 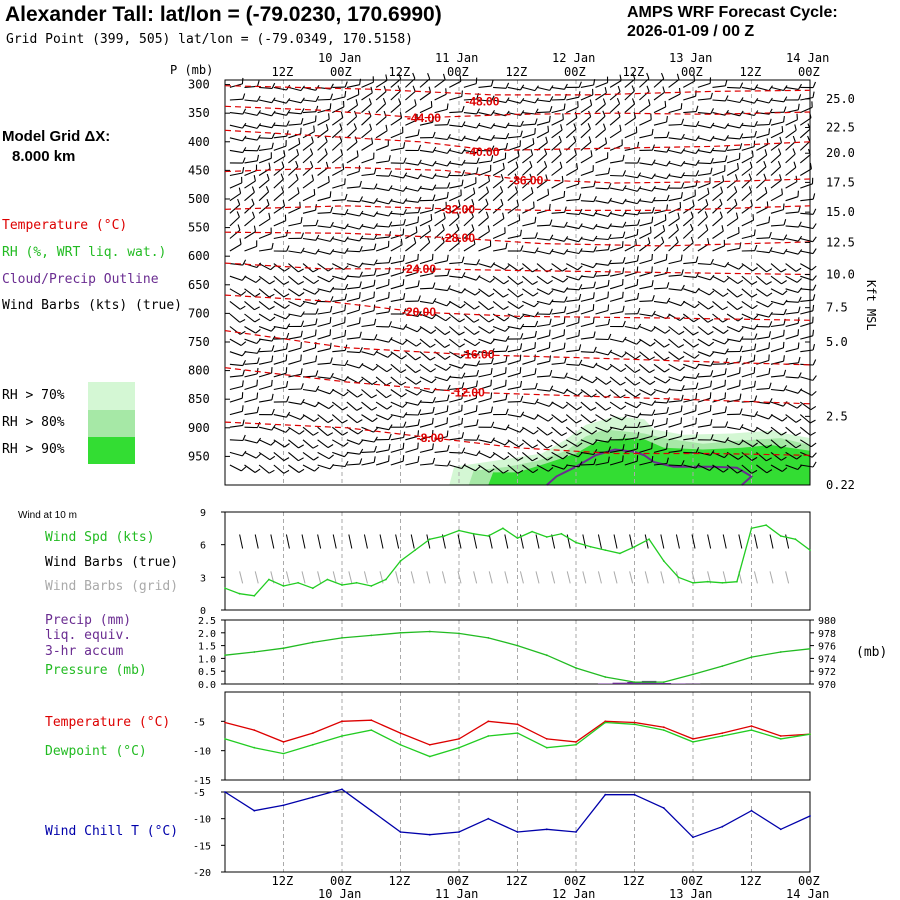 I want to click on temperature-line-point, so click(x=751, y=726).